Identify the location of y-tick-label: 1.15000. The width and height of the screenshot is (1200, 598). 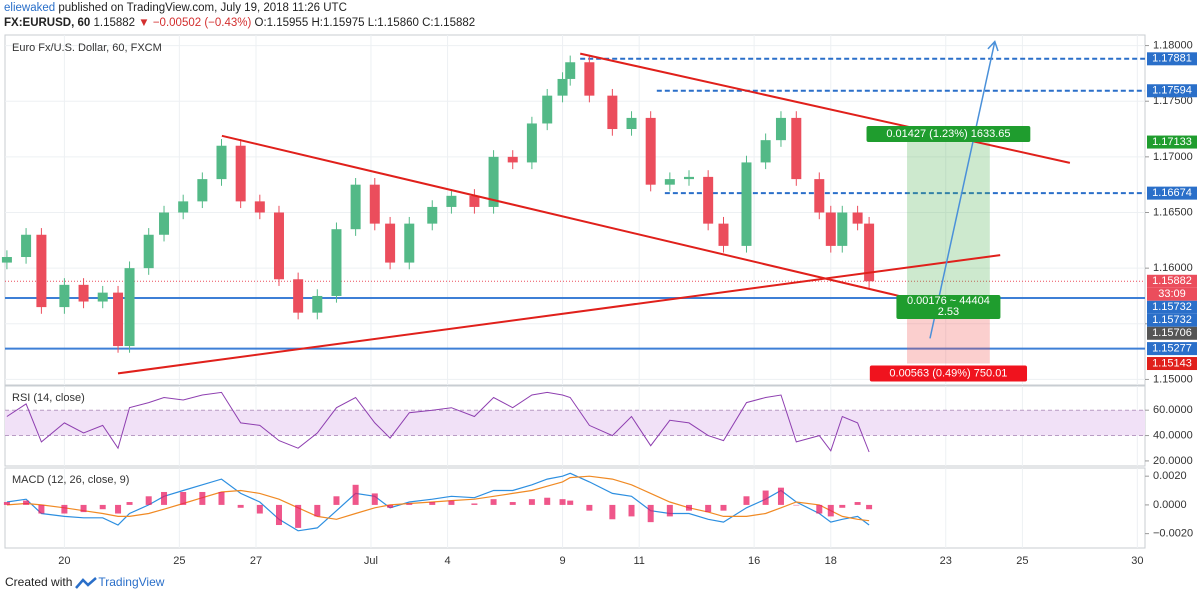
(1173, 379).